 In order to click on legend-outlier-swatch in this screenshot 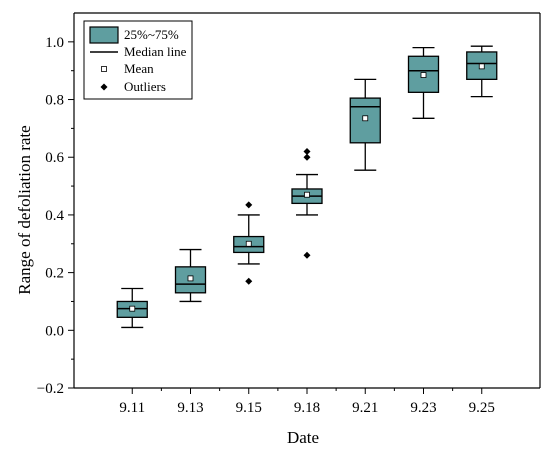, I will do `click(104, 87)`.